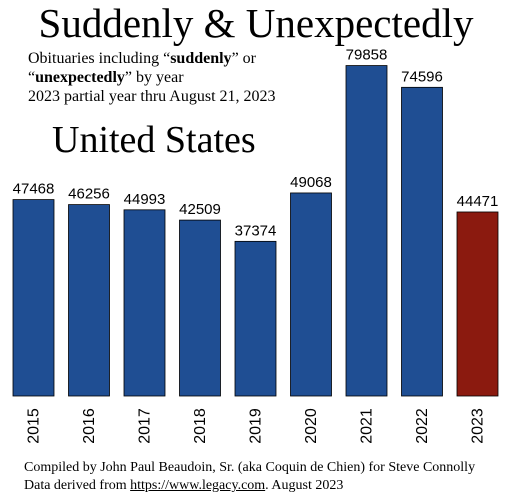 This screenshot has width=512, height=500. Describe the element at coordinates (145, 199) in the screenshot. I see `data-label-2017: 44993` at that location.